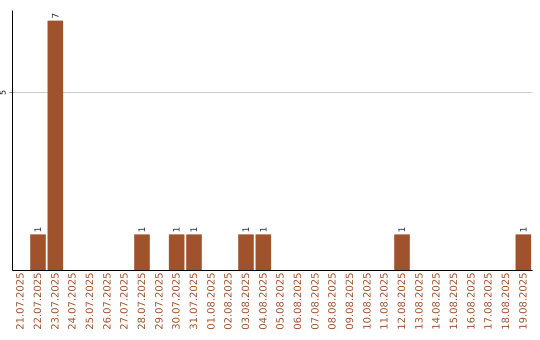  What do you see at coordinates (385, 301) in the screenshot?
I see `x-tick-label: 11.08.2025` at bounding box center [385, 301].